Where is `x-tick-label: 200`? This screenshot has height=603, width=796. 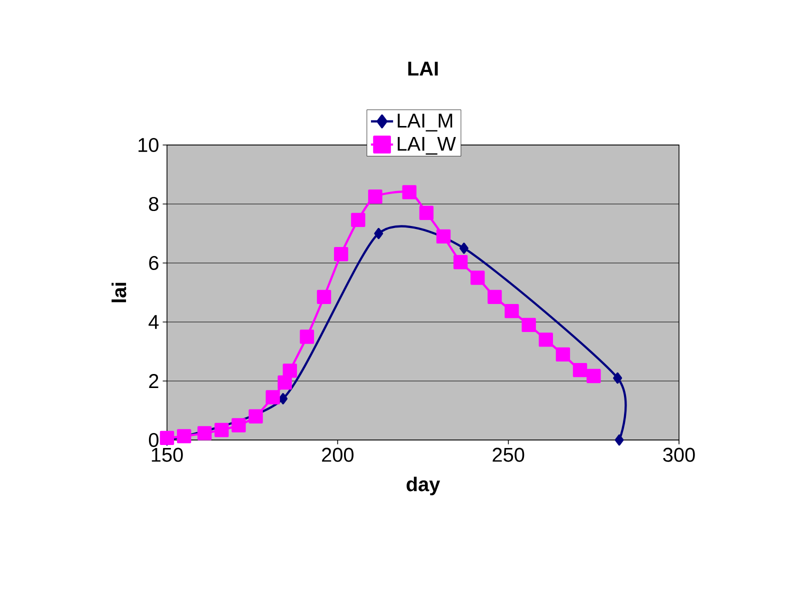
x-tick-label: 200 is located at coordinates (338, 455).